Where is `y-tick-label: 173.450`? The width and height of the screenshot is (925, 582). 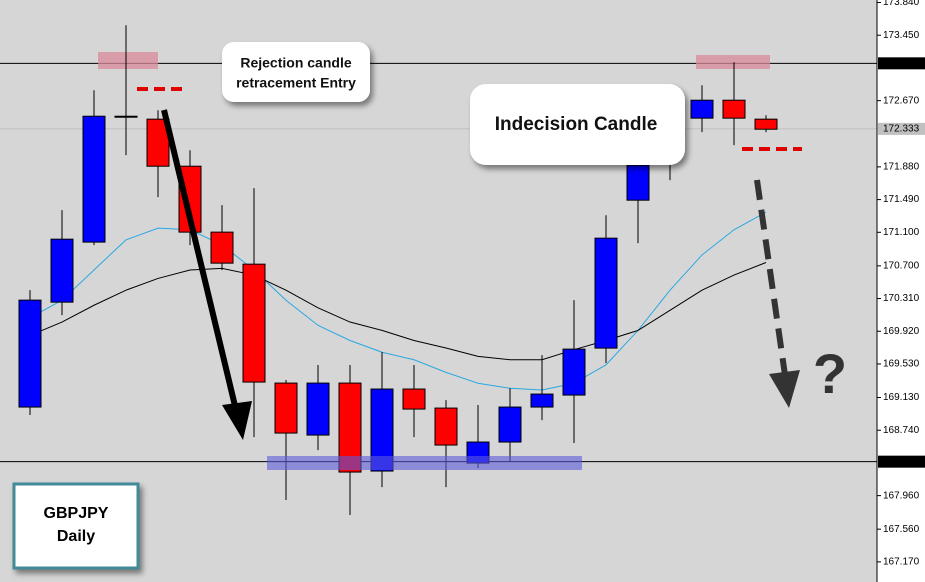
y-tick-label: 173.450 is located at coordinates (901, 35).